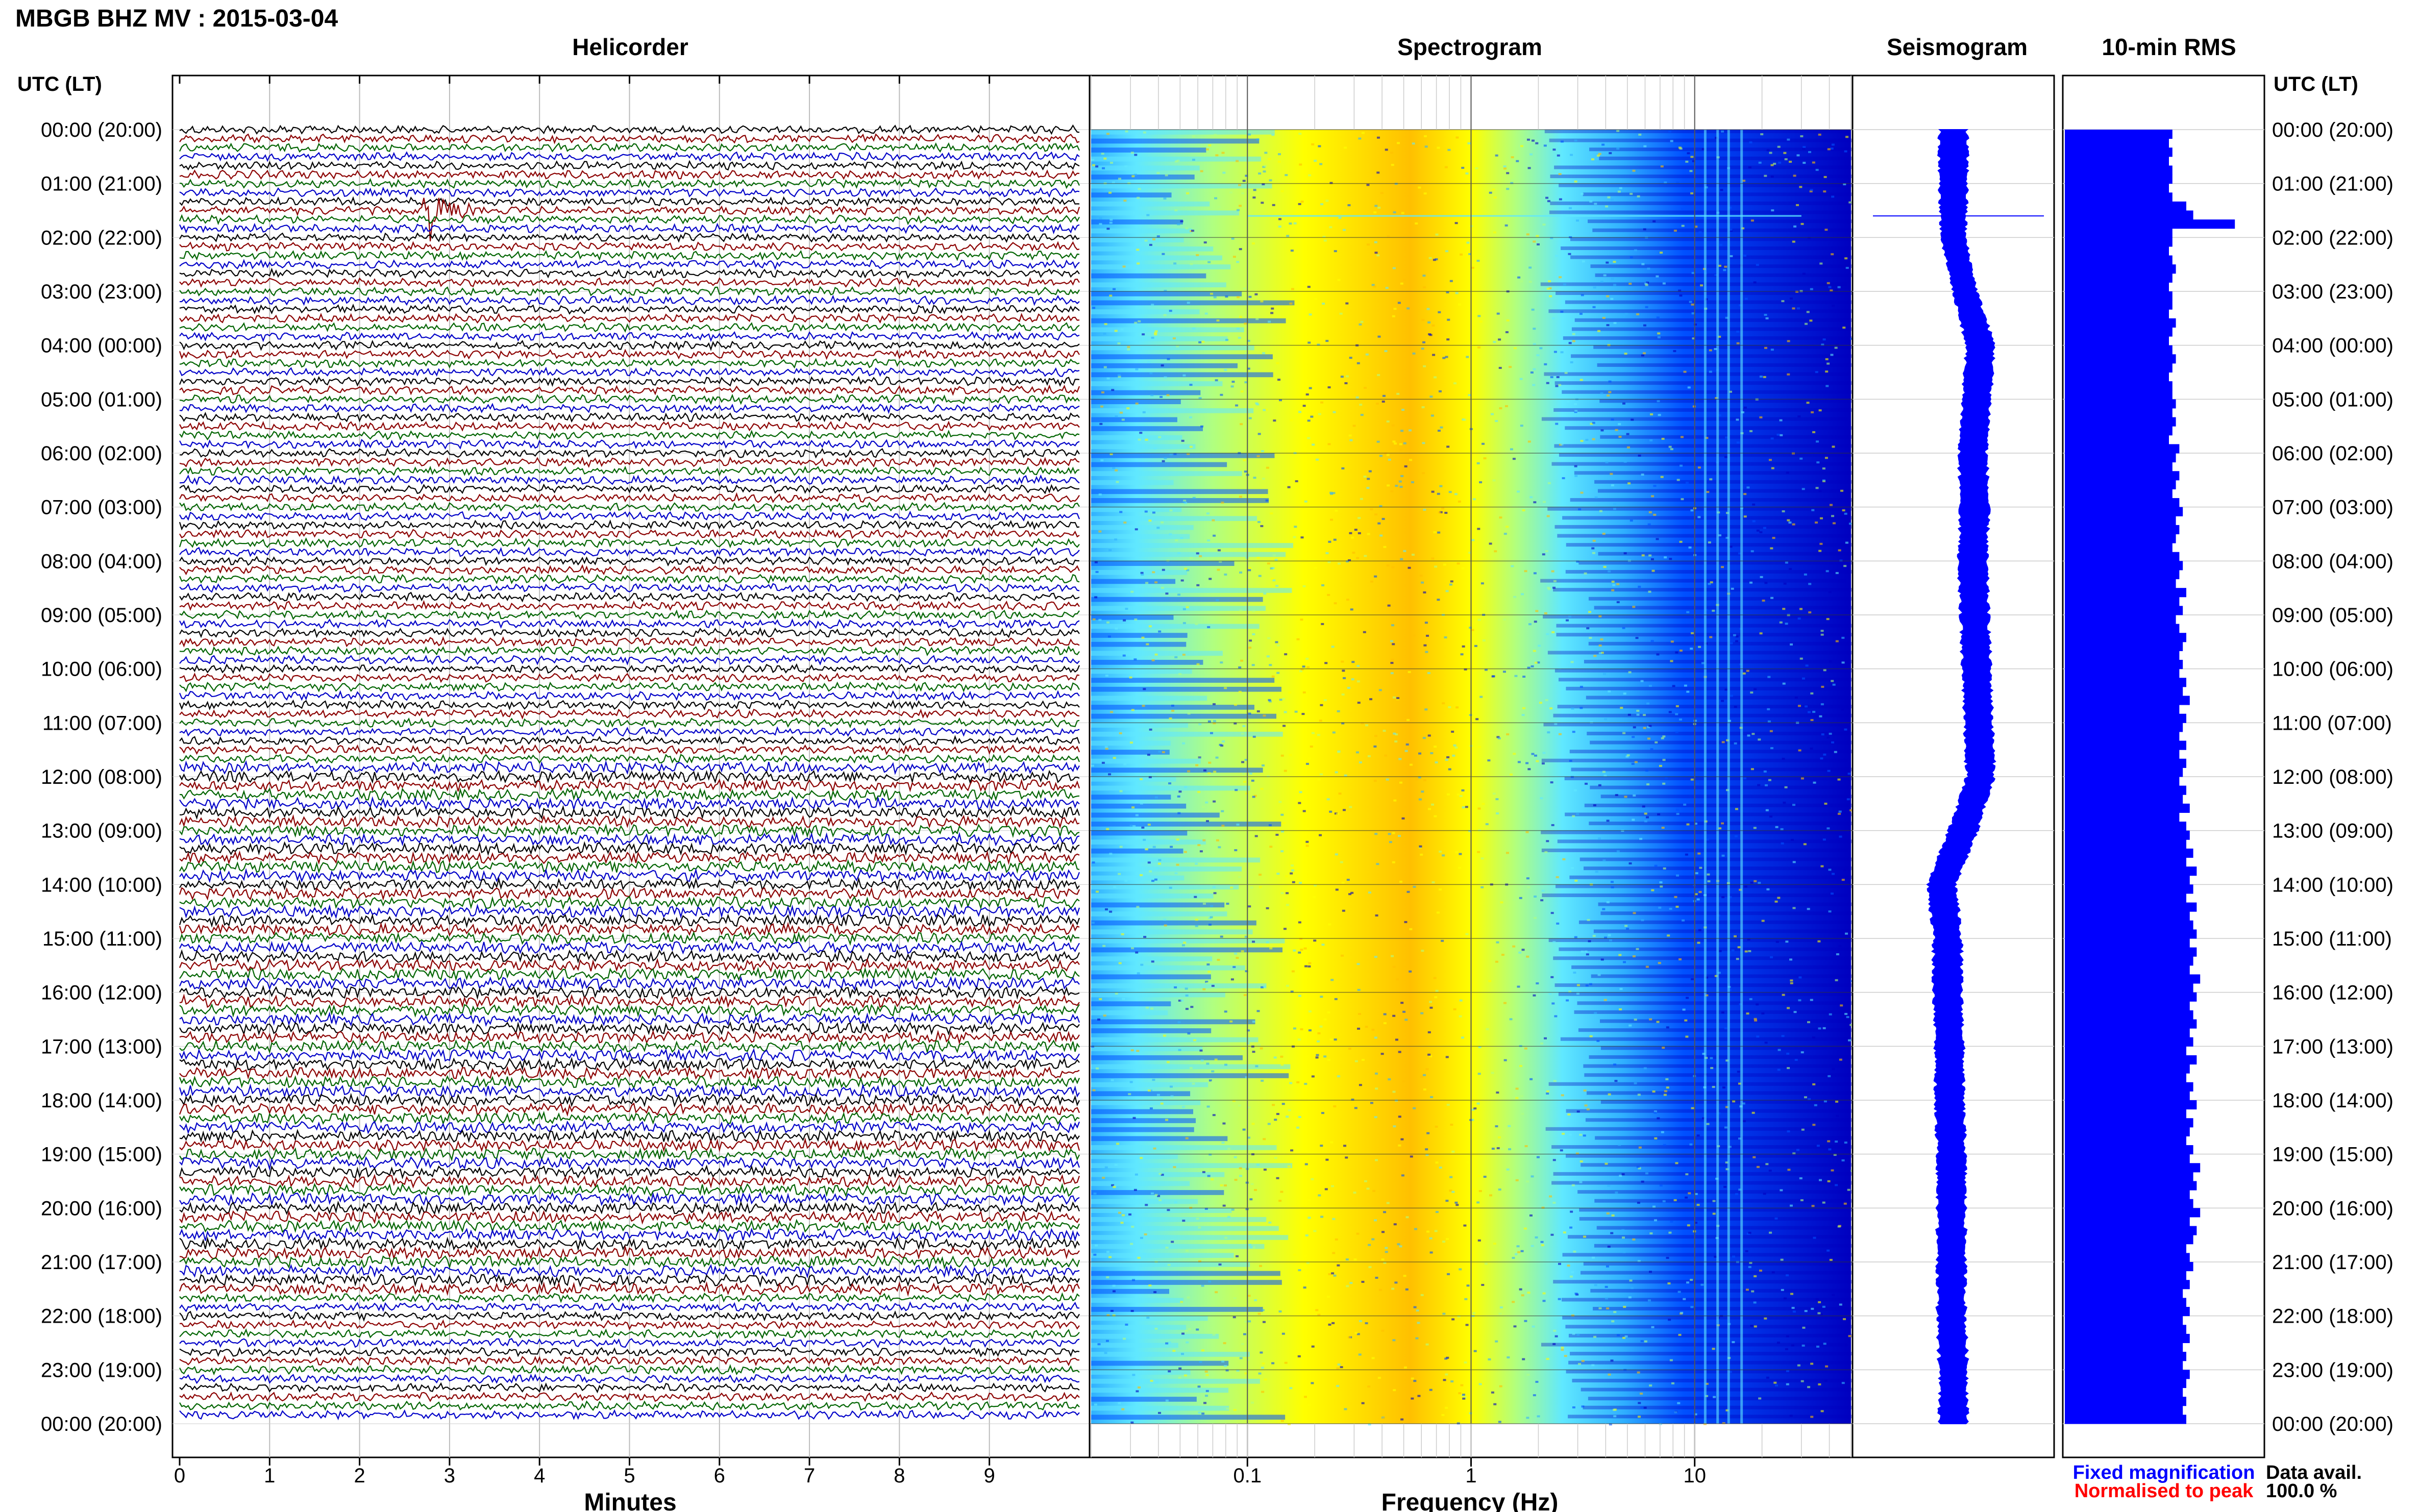 This screenshot has width=2419, height=1512. I want to click on rms-title: 10-min RMS, so click(2169, 47).